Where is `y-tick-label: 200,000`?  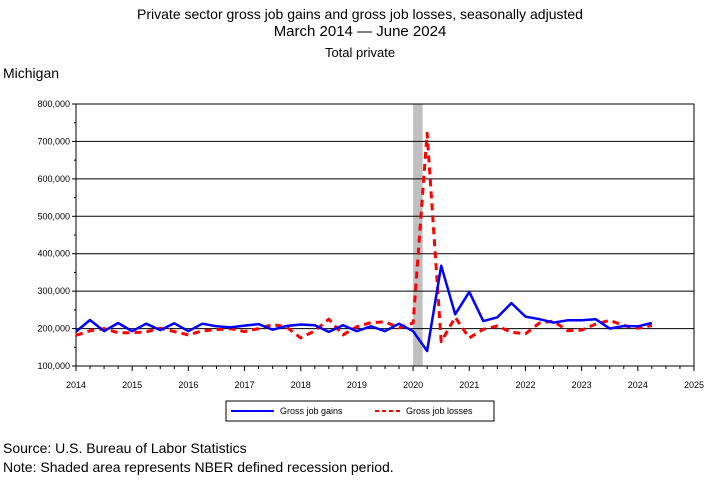 y-tick-label: 200,000 is located at coordinates (53, 329).